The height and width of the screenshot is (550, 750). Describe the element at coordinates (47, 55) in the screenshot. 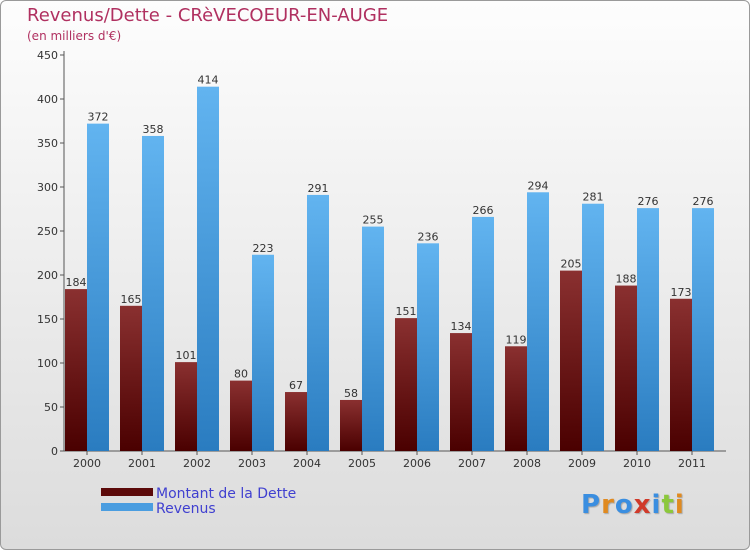

I see `y-tick-label: 450` at that location.